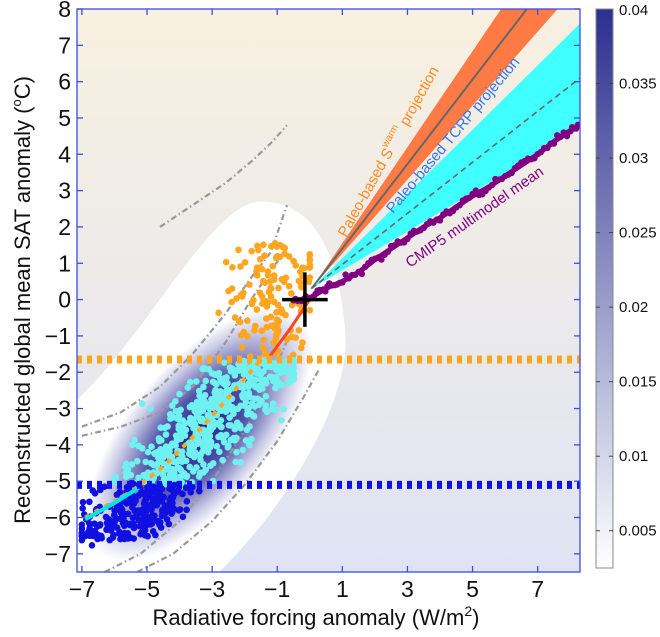 This screenshot has width=660, height=637. What do you see at coordinates (633, 307) in the screenshot?
I see `colorbar-tick-label: 0.02` at bounding box center [633, 307].